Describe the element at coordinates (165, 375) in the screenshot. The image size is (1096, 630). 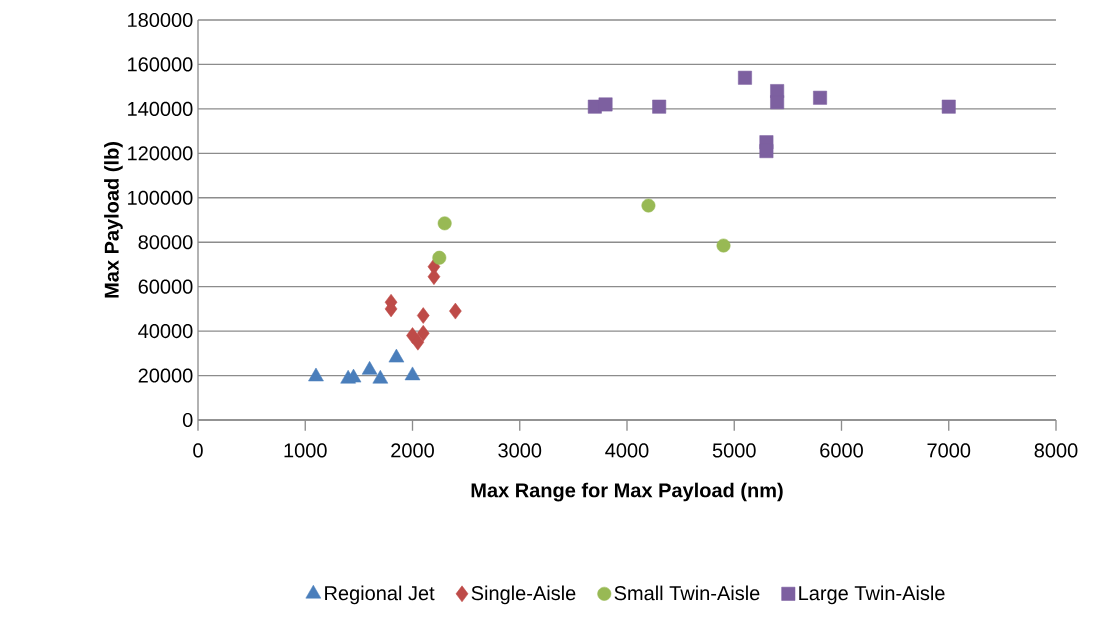
I see `y-tick-label: 20000` at that location.